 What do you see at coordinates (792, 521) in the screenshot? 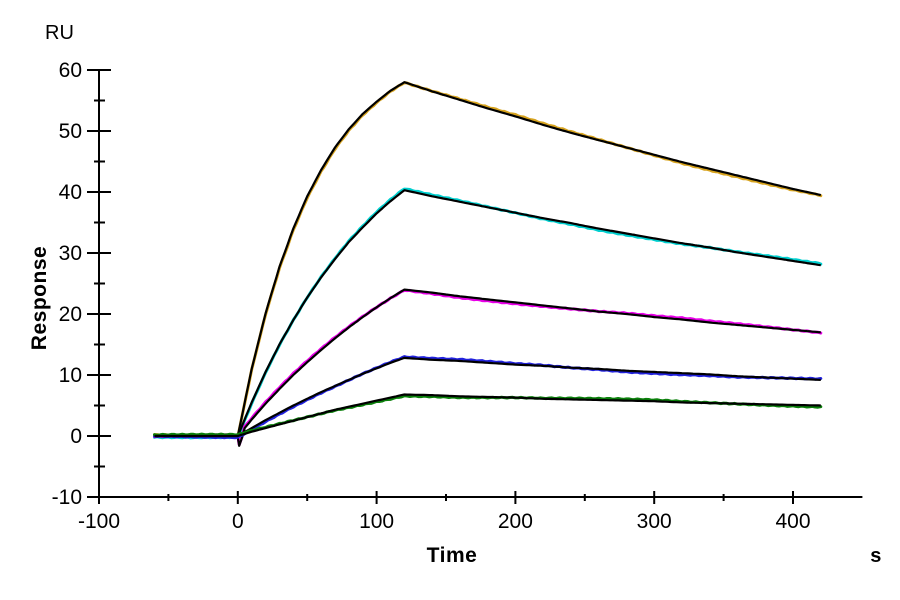
I see `x-tick-label: 400` at bounding box center [792, 521].